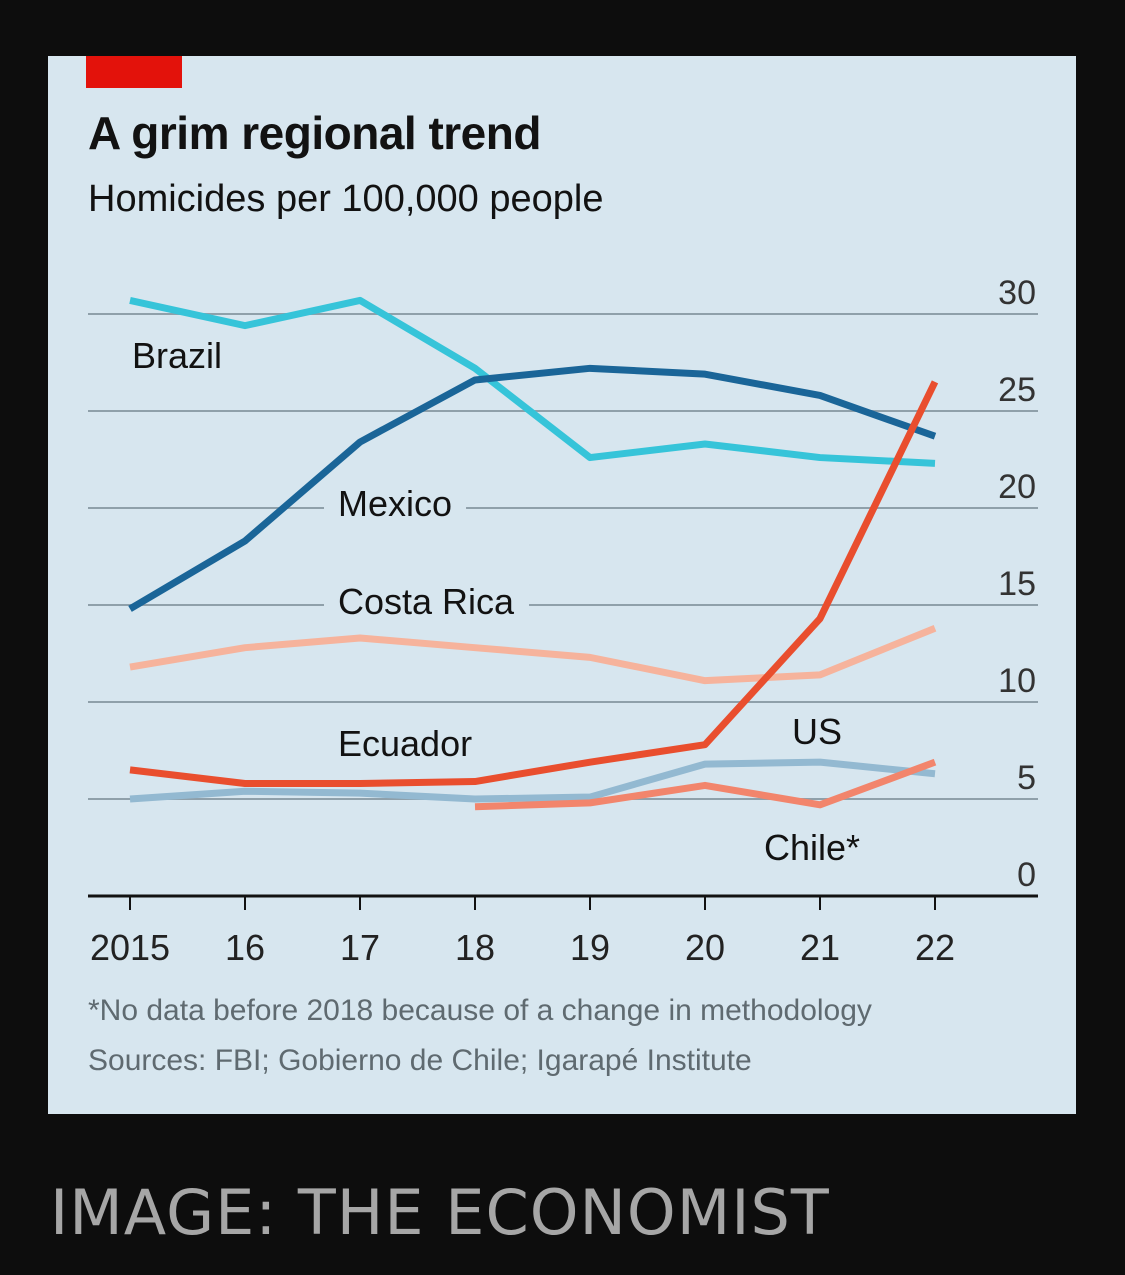 This screenshot has width=1125, height=1275. I want to click on y-tick-label: 15, so click(1017, 584).